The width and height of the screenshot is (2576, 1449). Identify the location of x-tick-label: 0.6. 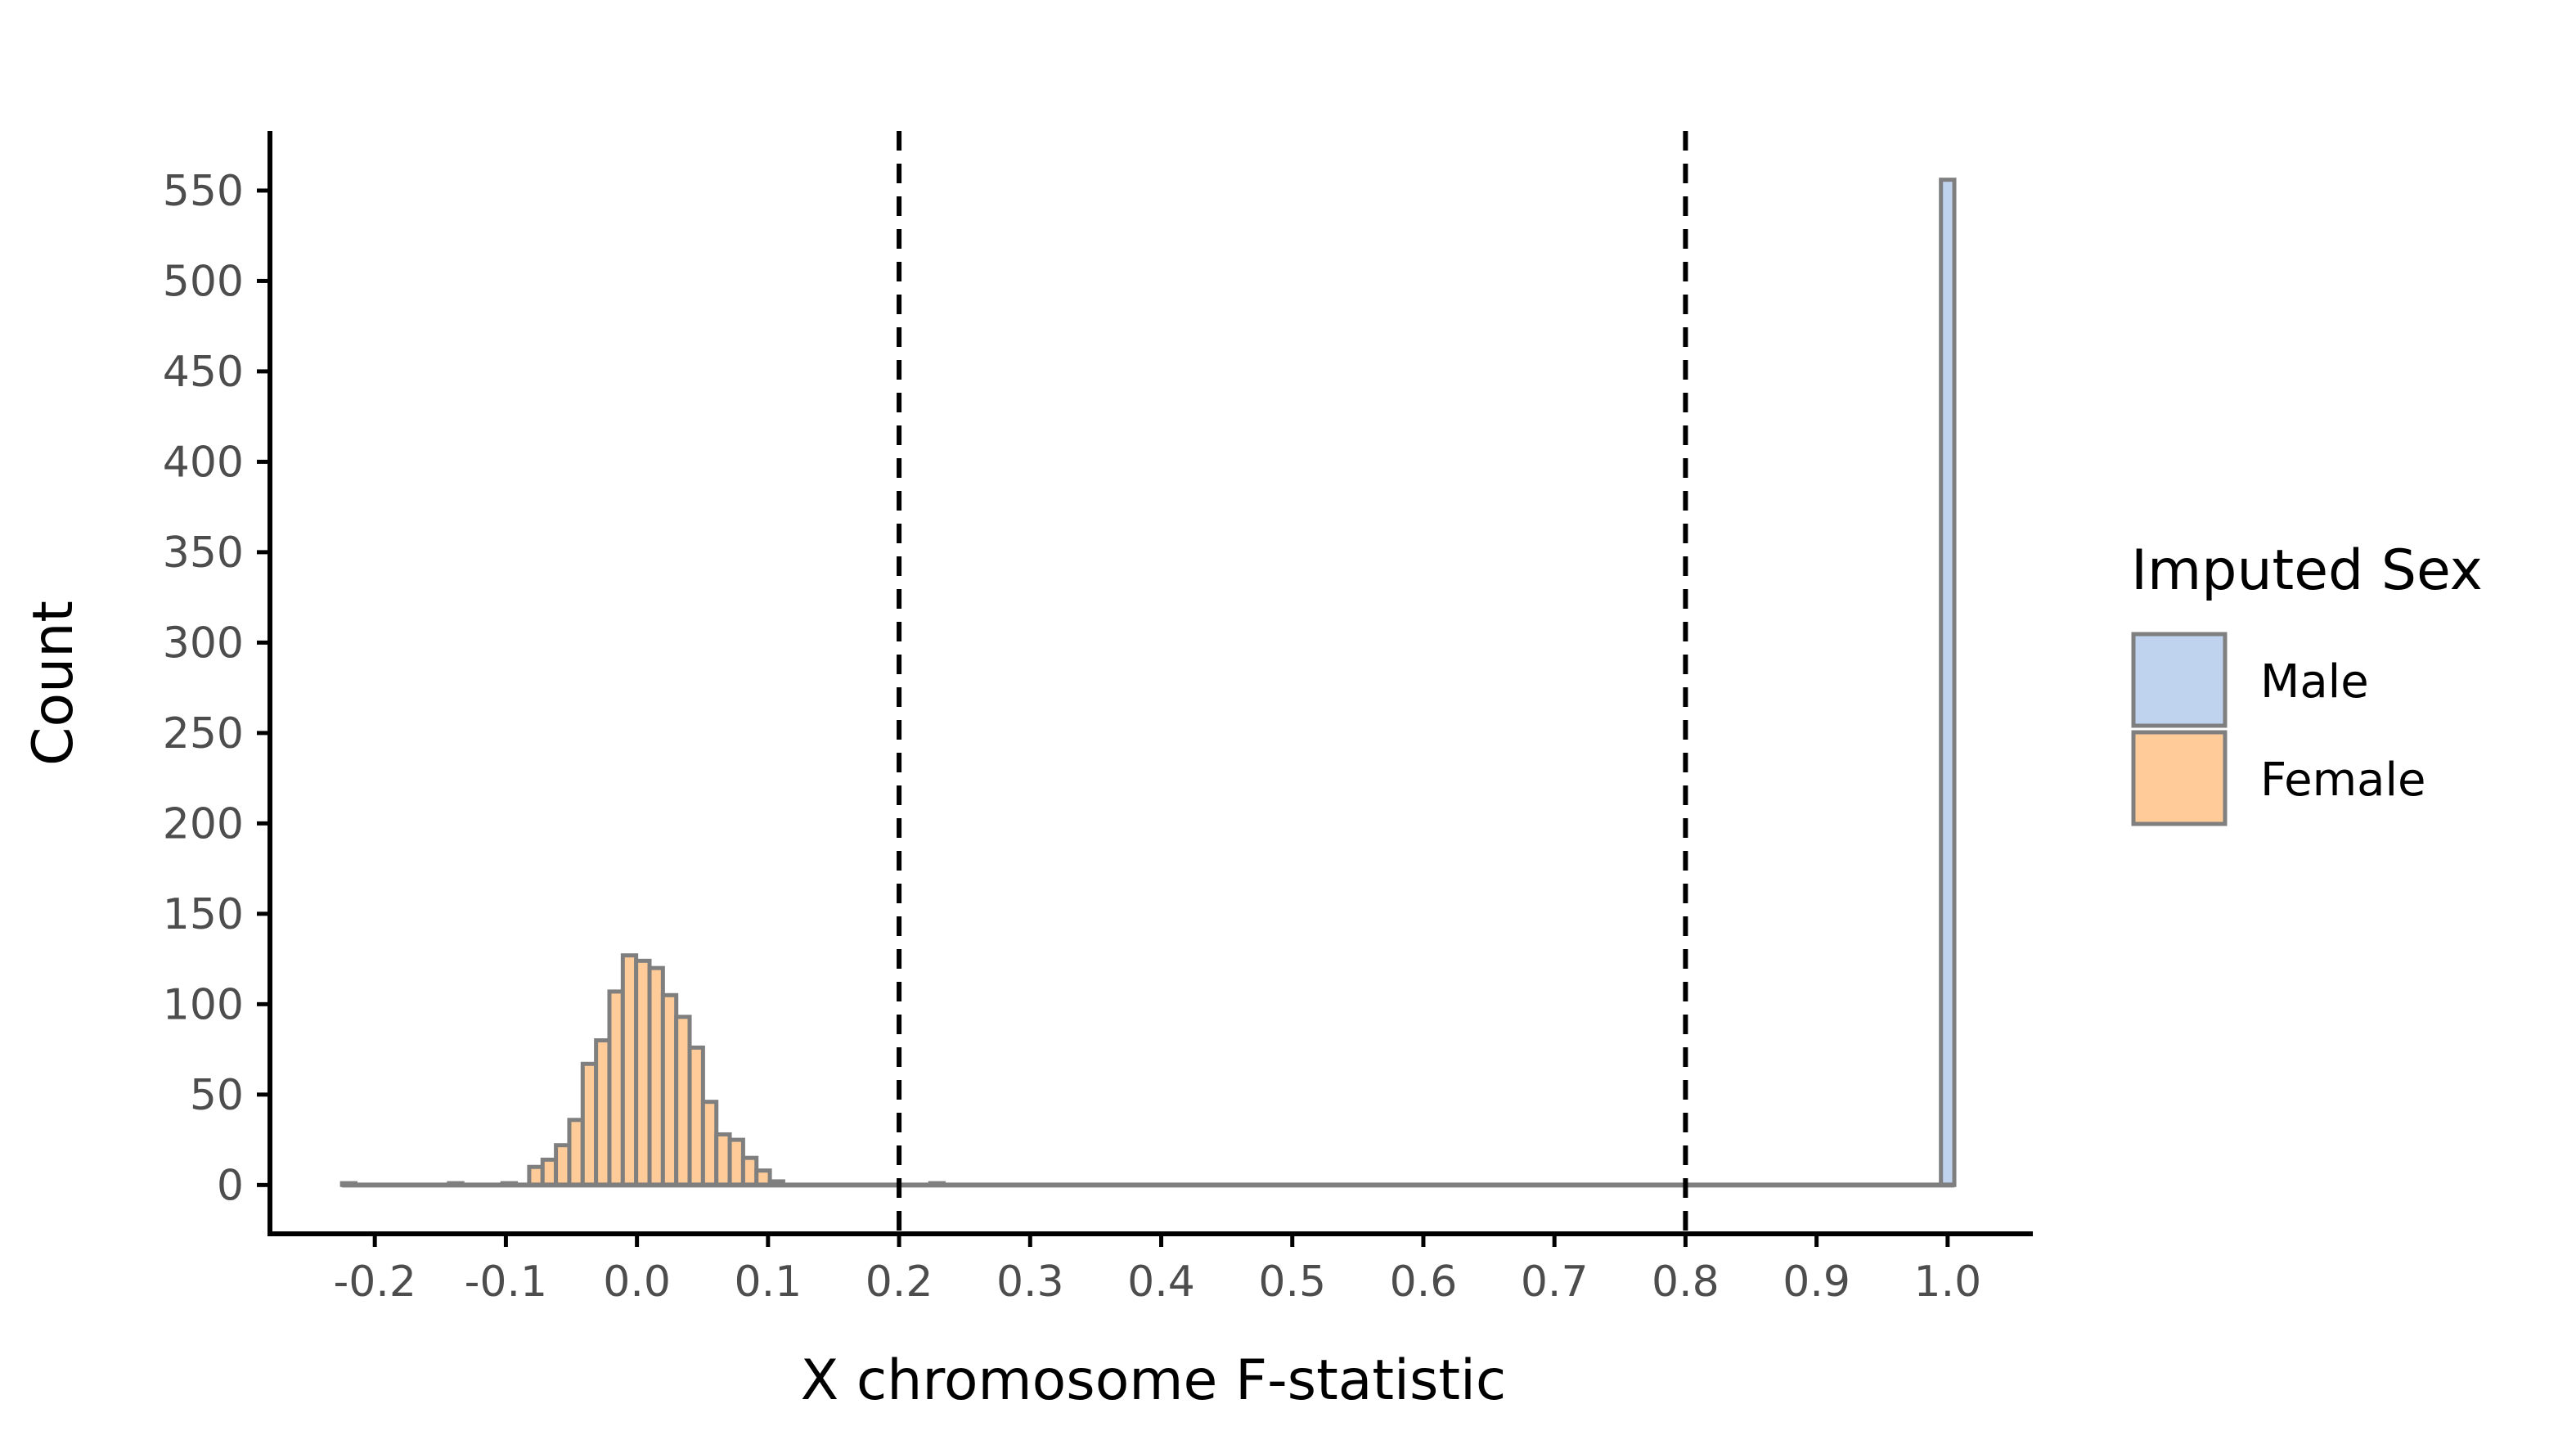
(1424, 1283).